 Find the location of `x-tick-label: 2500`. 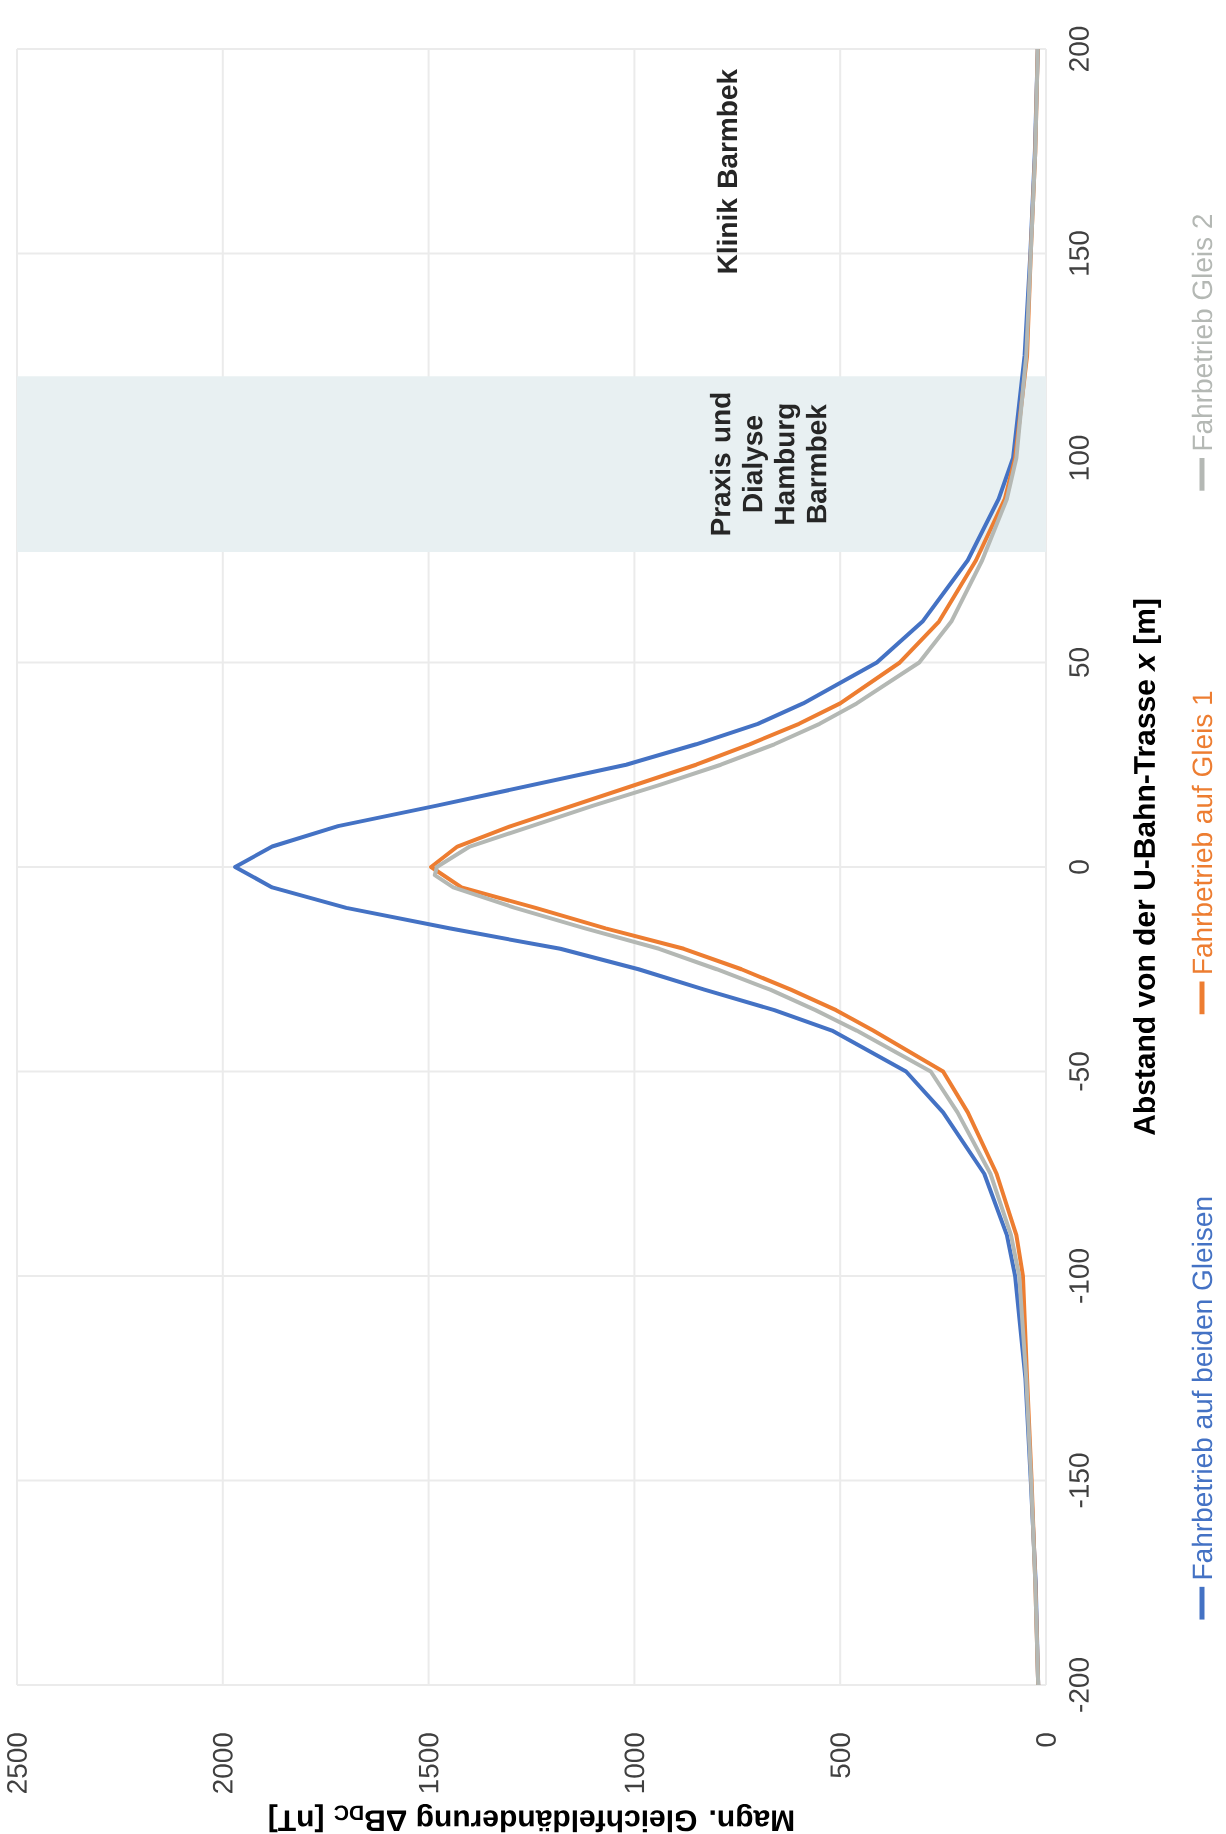

x-tick-label: 2500 is located at coordinates (17, 1763).